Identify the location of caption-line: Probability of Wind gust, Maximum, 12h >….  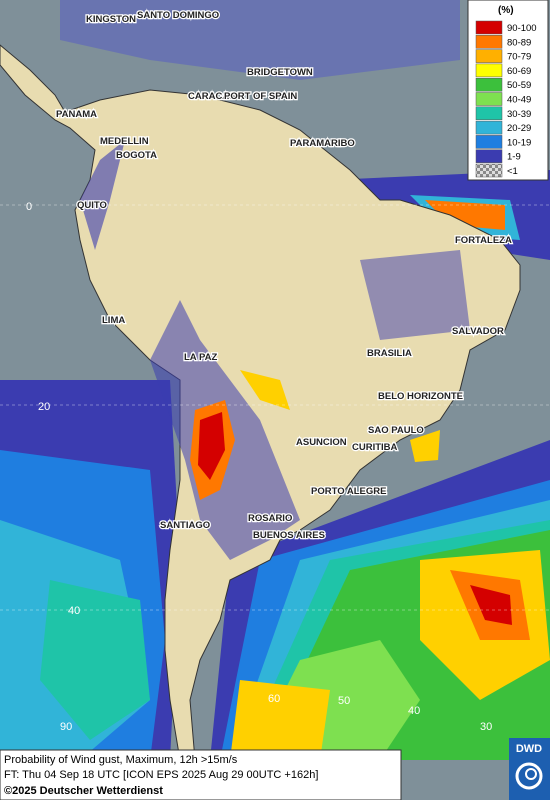
(121, 760).